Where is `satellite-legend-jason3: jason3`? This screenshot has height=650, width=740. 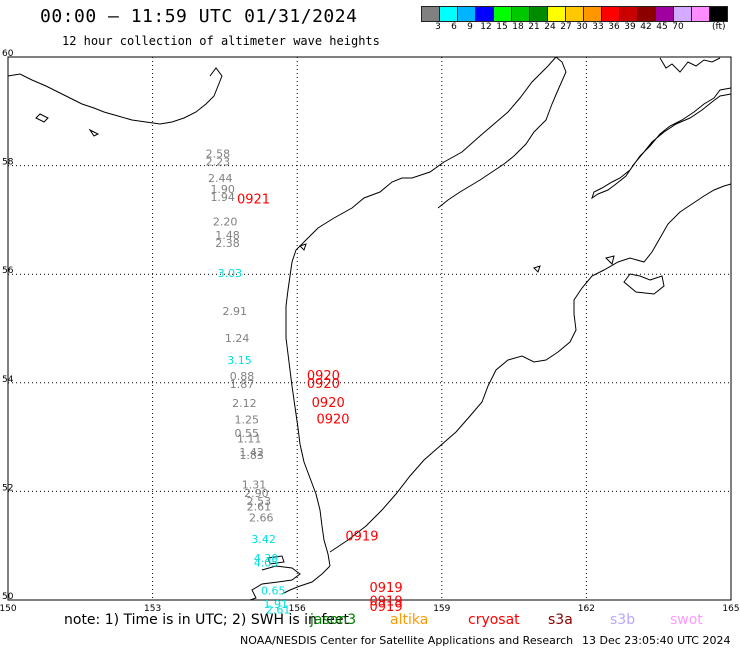
satellite-legend-jason3: jason3 is located at coordinates (333, 620).